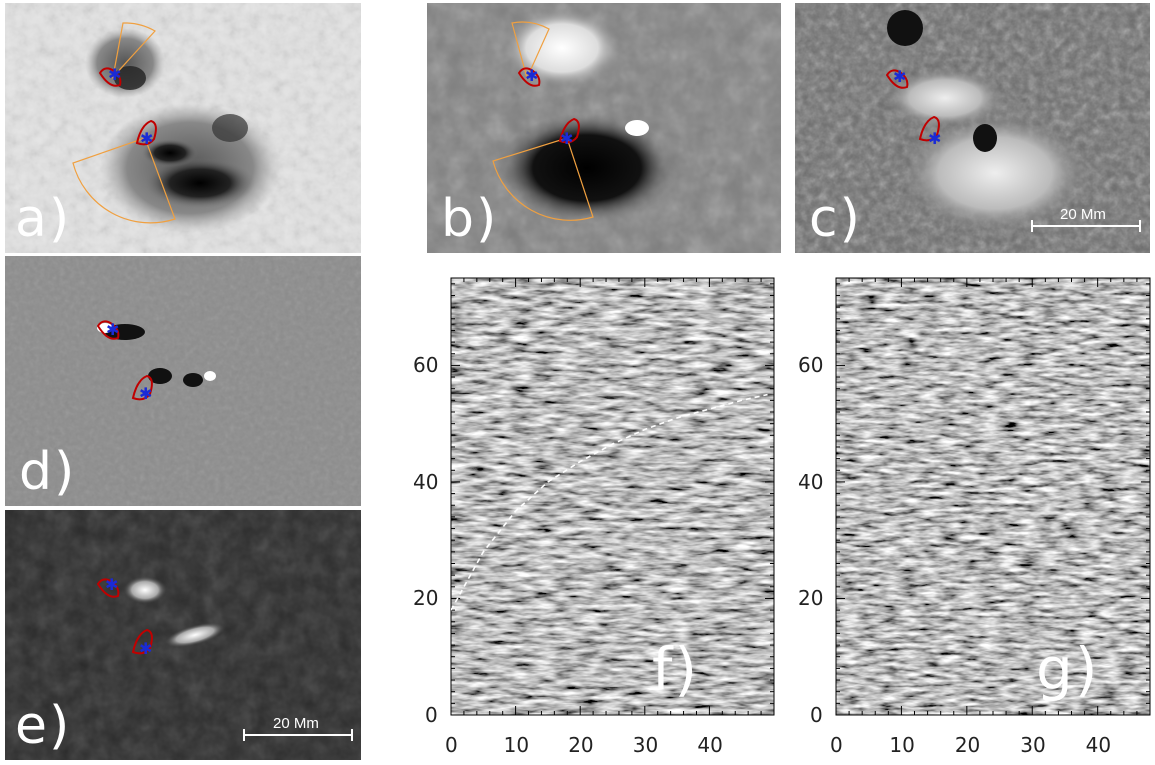 The height and width of the screenshot is (765, 1155). I want to click on panel-d-label: d), so click(48, 472).